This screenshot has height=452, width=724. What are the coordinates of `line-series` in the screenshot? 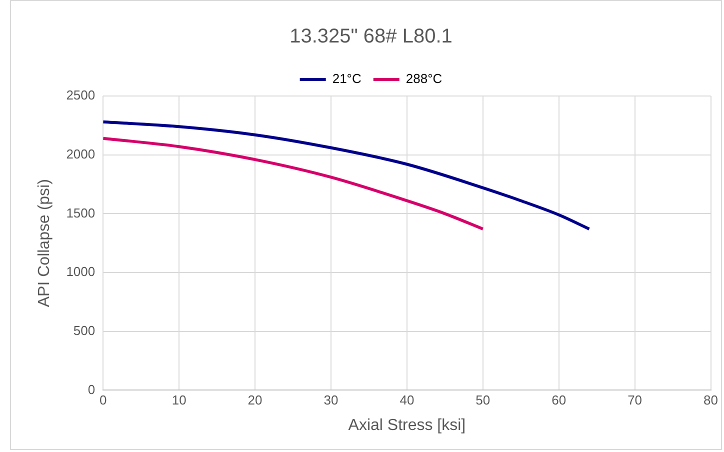 It's located at (293, 183).